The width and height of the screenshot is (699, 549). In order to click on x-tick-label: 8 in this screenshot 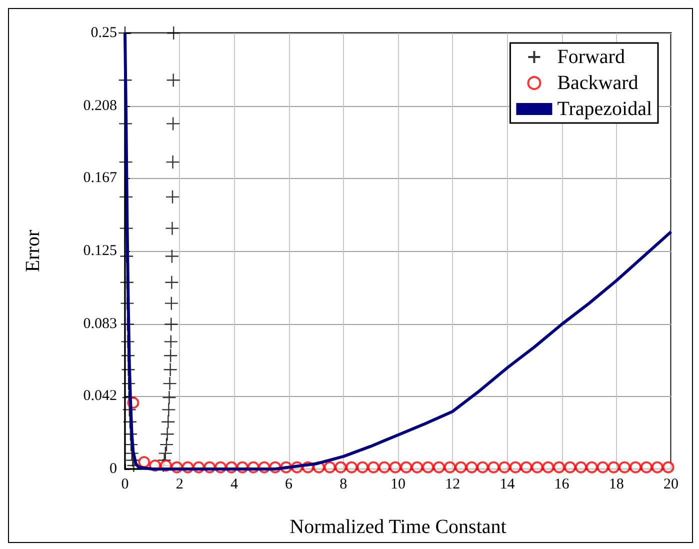, I will do `click(344, 484)`.